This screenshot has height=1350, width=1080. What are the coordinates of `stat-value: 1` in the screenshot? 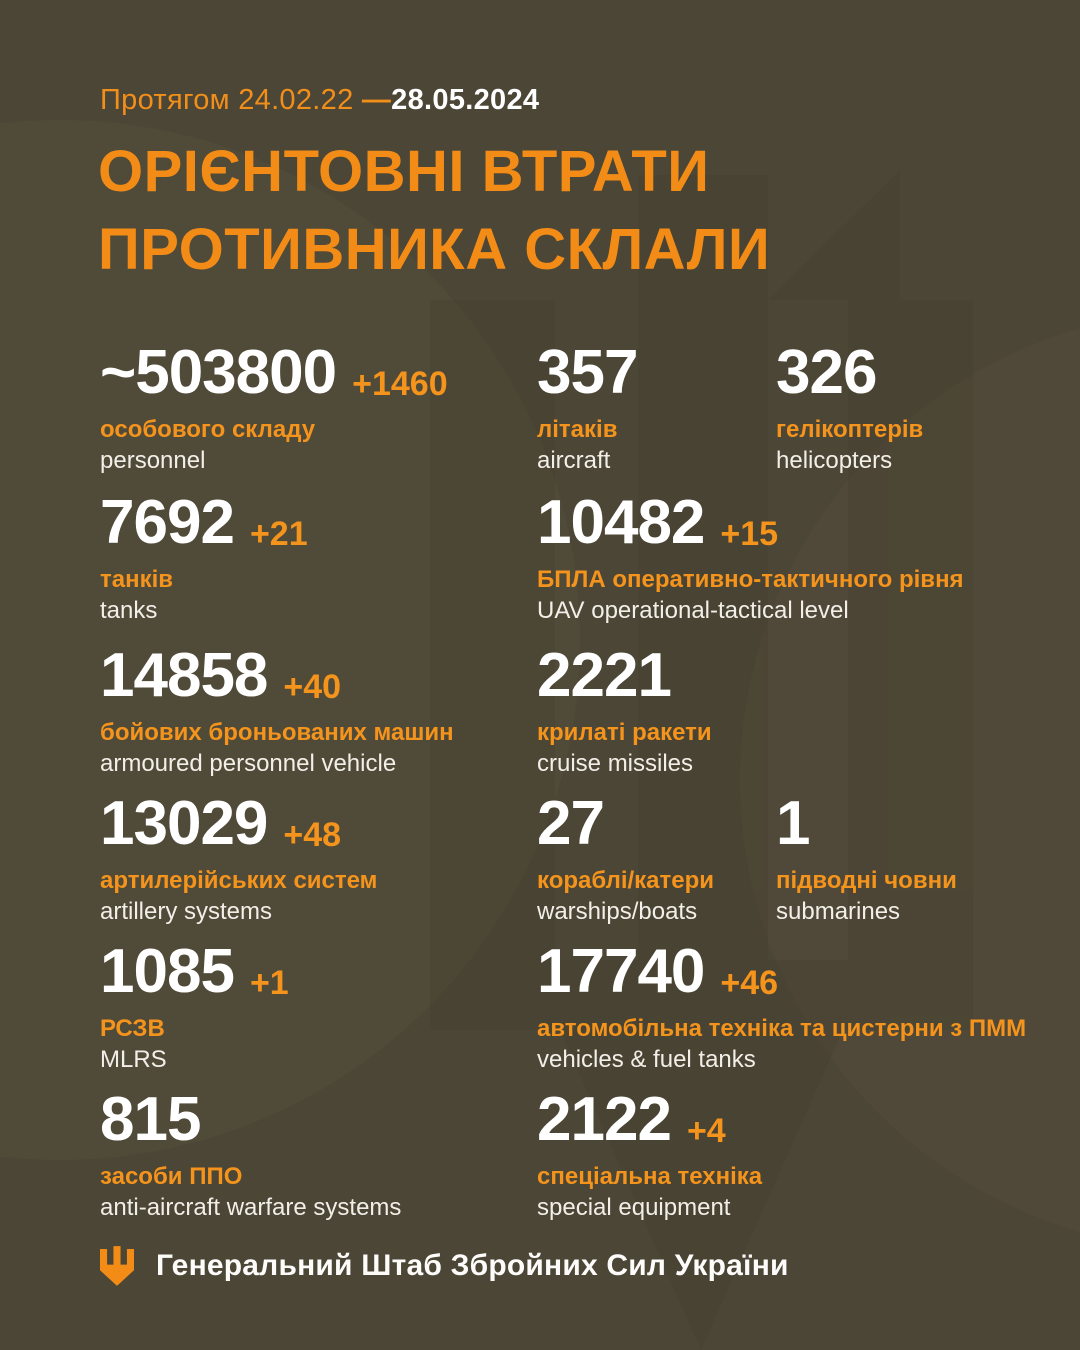 It's located at (793, 823).